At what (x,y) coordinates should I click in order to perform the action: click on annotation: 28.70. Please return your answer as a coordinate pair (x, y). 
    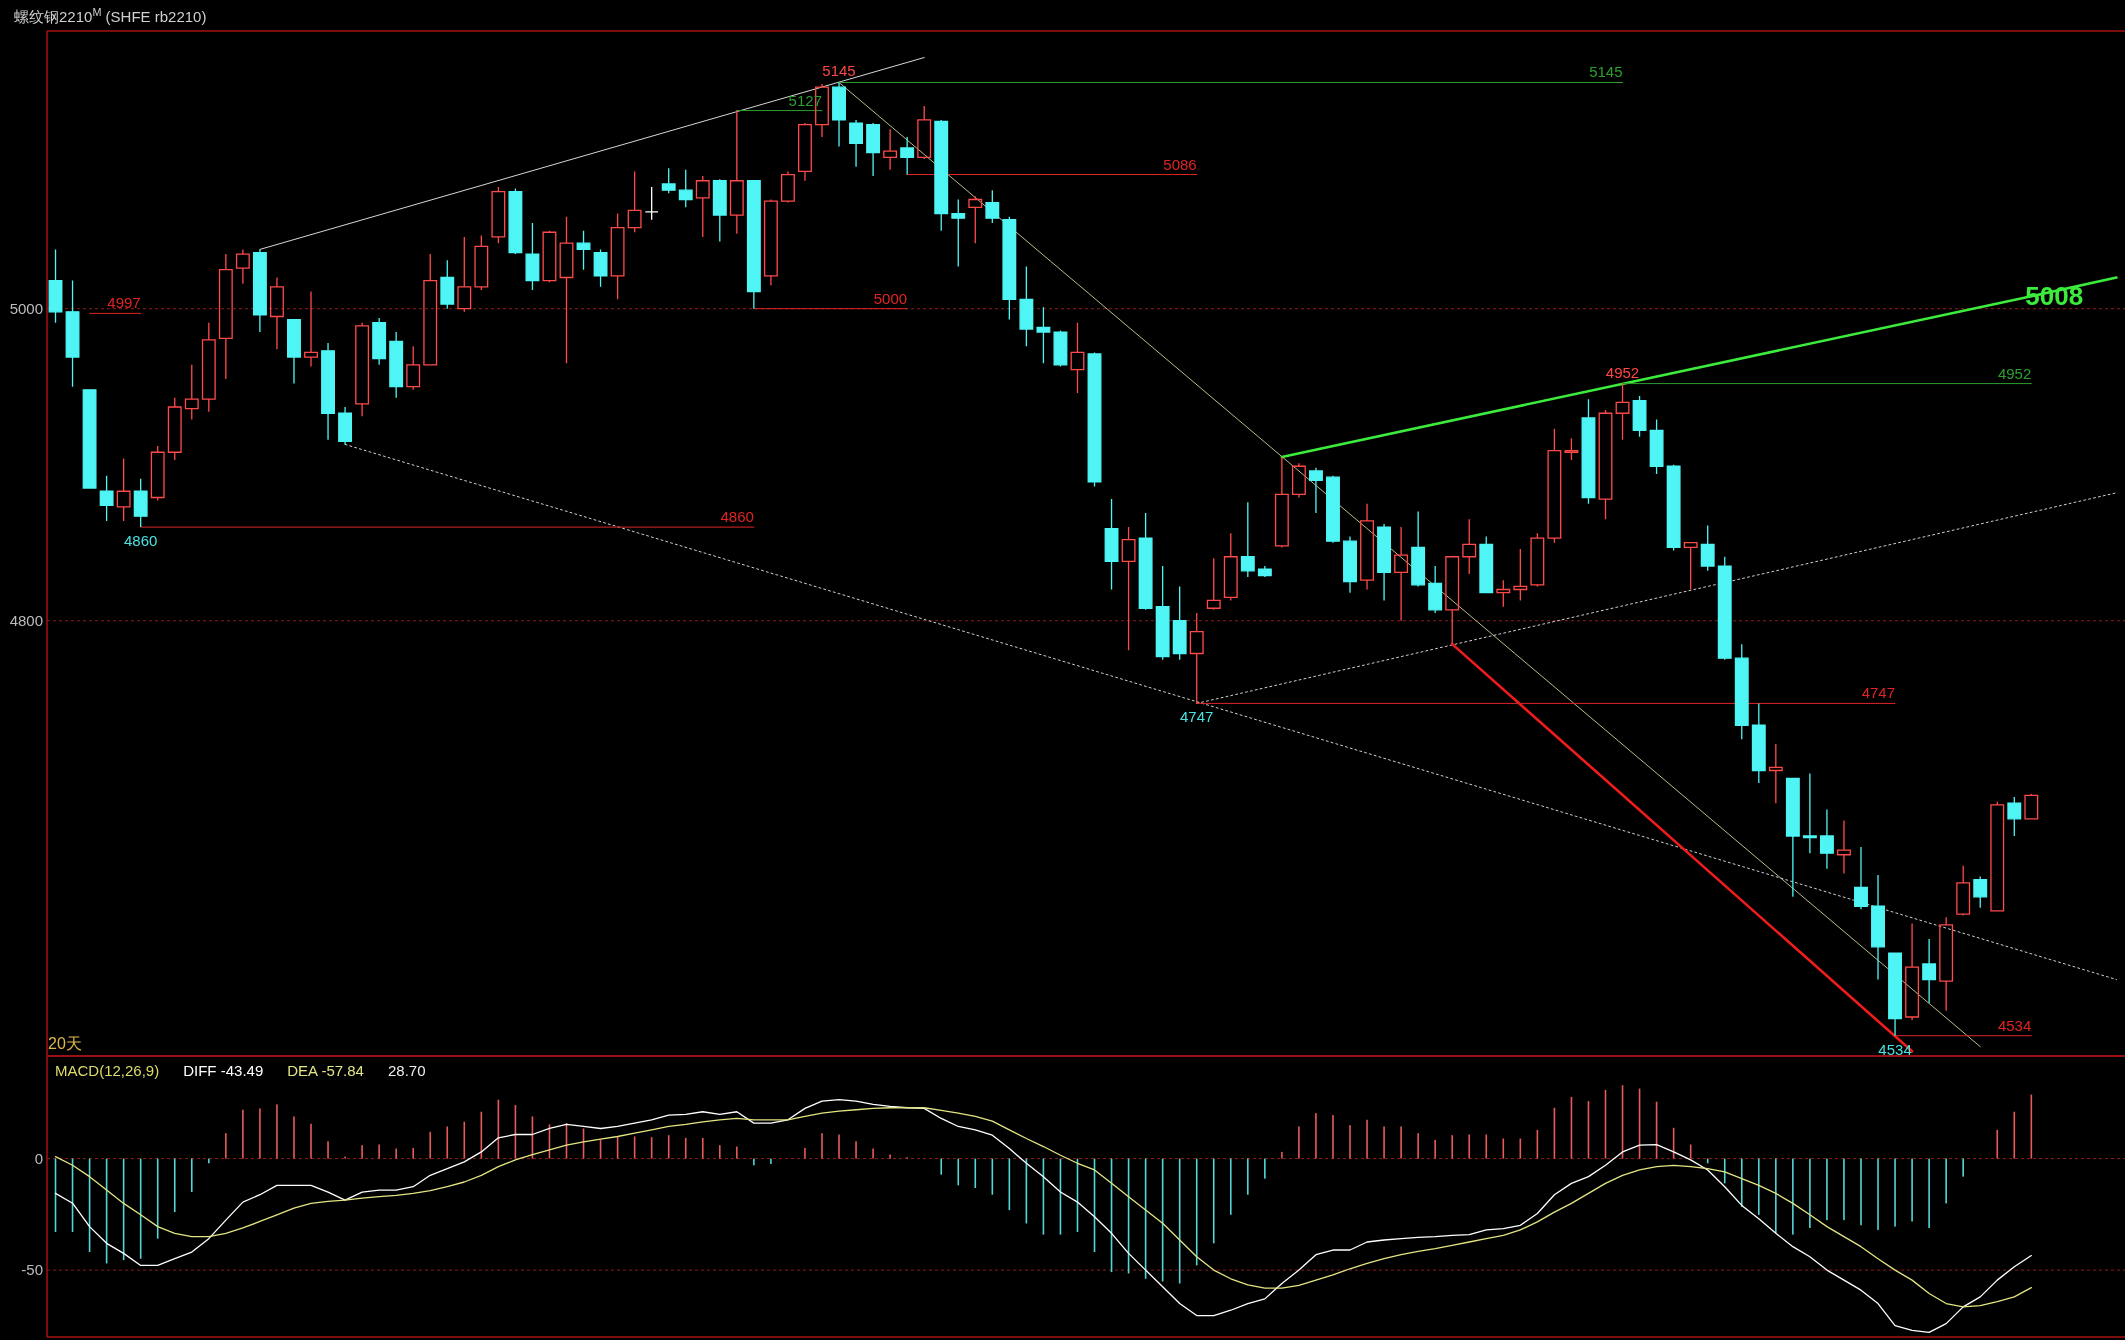
    Looking at the image, I should click on (406, 1070).